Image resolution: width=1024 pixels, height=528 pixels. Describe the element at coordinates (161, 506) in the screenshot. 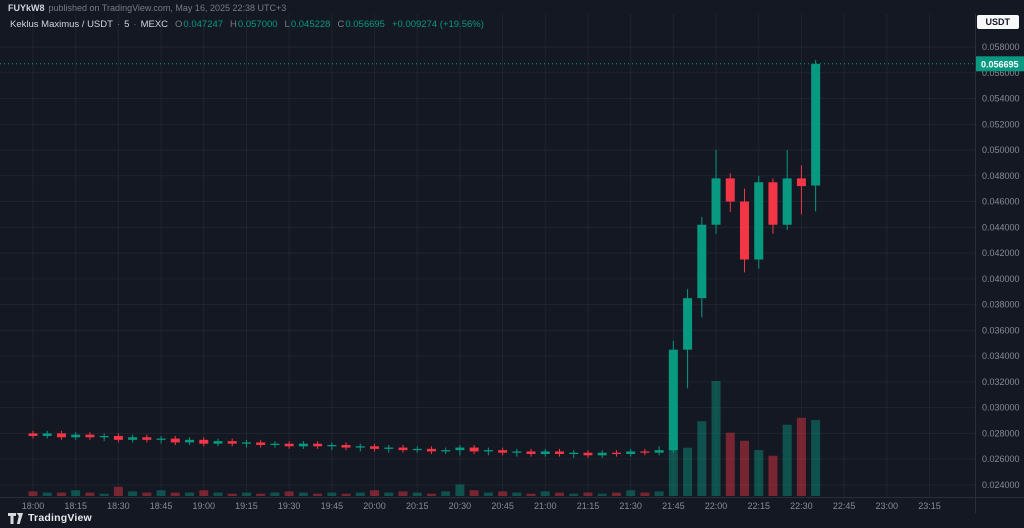

I see `time-axis-label: 18:45` at that location.